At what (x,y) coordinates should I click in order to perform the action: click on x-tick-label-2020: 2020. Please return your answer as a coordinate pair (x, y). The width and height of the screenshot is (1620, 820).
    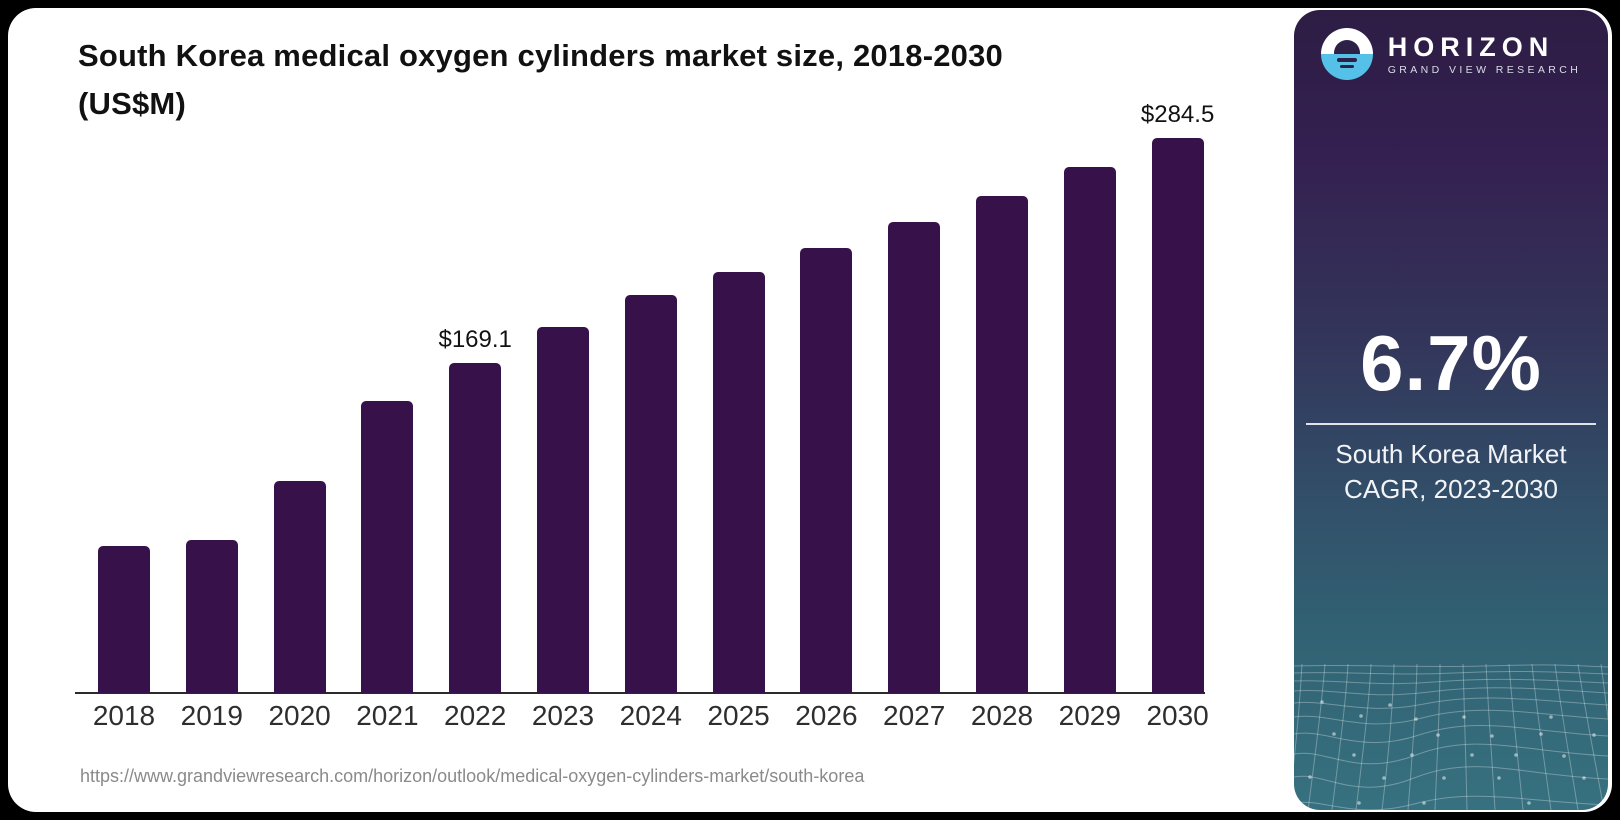
    Looking at the image, I should click on (299, 715).